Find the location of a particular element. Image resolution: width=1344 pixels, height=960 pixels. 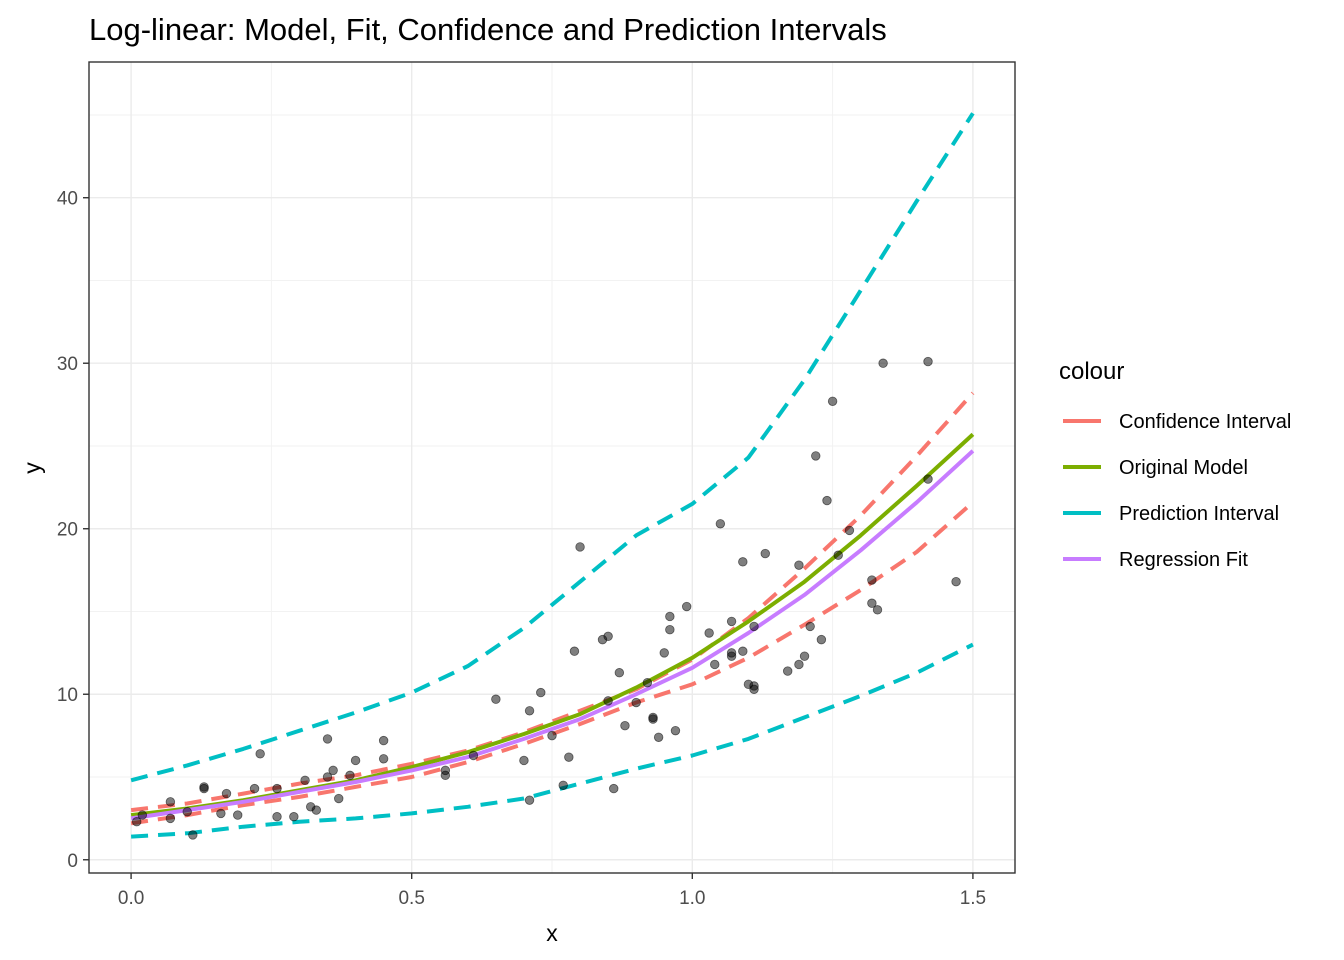

legend-entry-regression-fit: Regression Fit is located at coordinates (1155, 560).